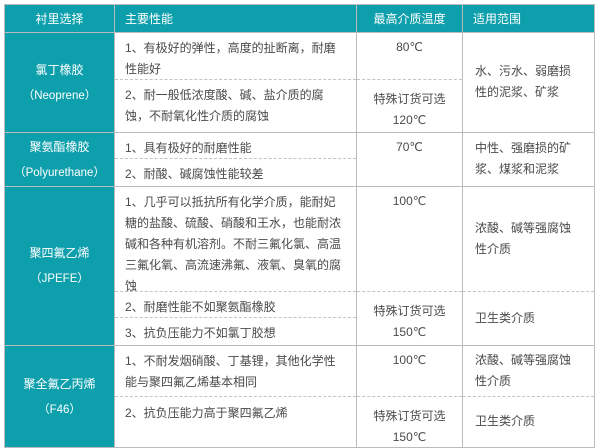  Describe the element at coordinates (235, 18) in the screenshot. I see `column-header-main-performance: 主要性能` at that location.